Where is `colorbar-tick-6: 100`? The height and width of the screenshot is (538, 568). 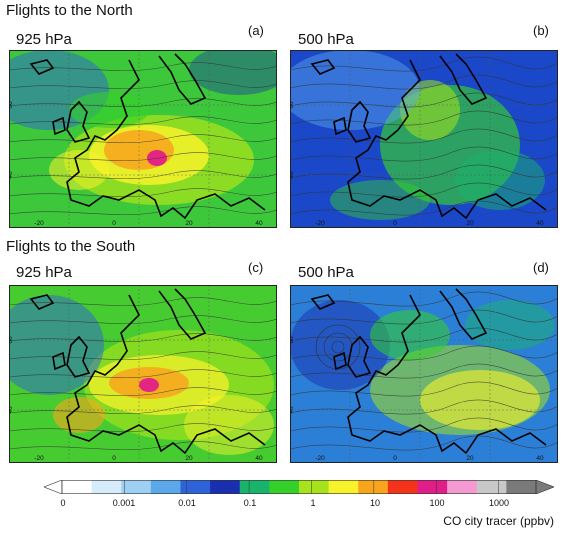
colorbar-tick-6: 100 is located at coordinates (437, 503).